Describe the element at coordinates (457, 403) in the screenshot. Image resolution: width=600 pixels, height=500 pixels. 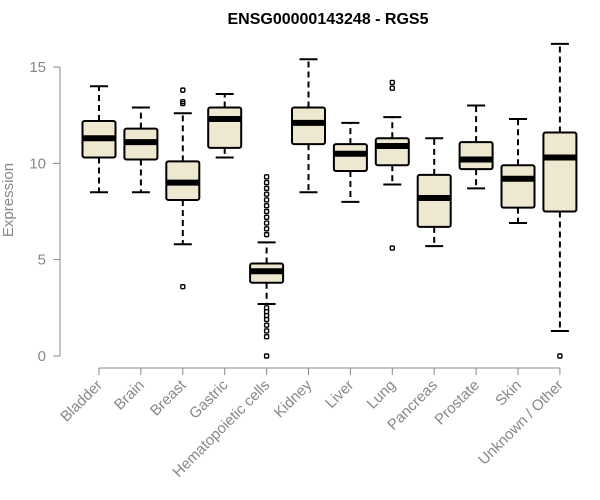
I see `x-tick-label: Prostate` at that location.